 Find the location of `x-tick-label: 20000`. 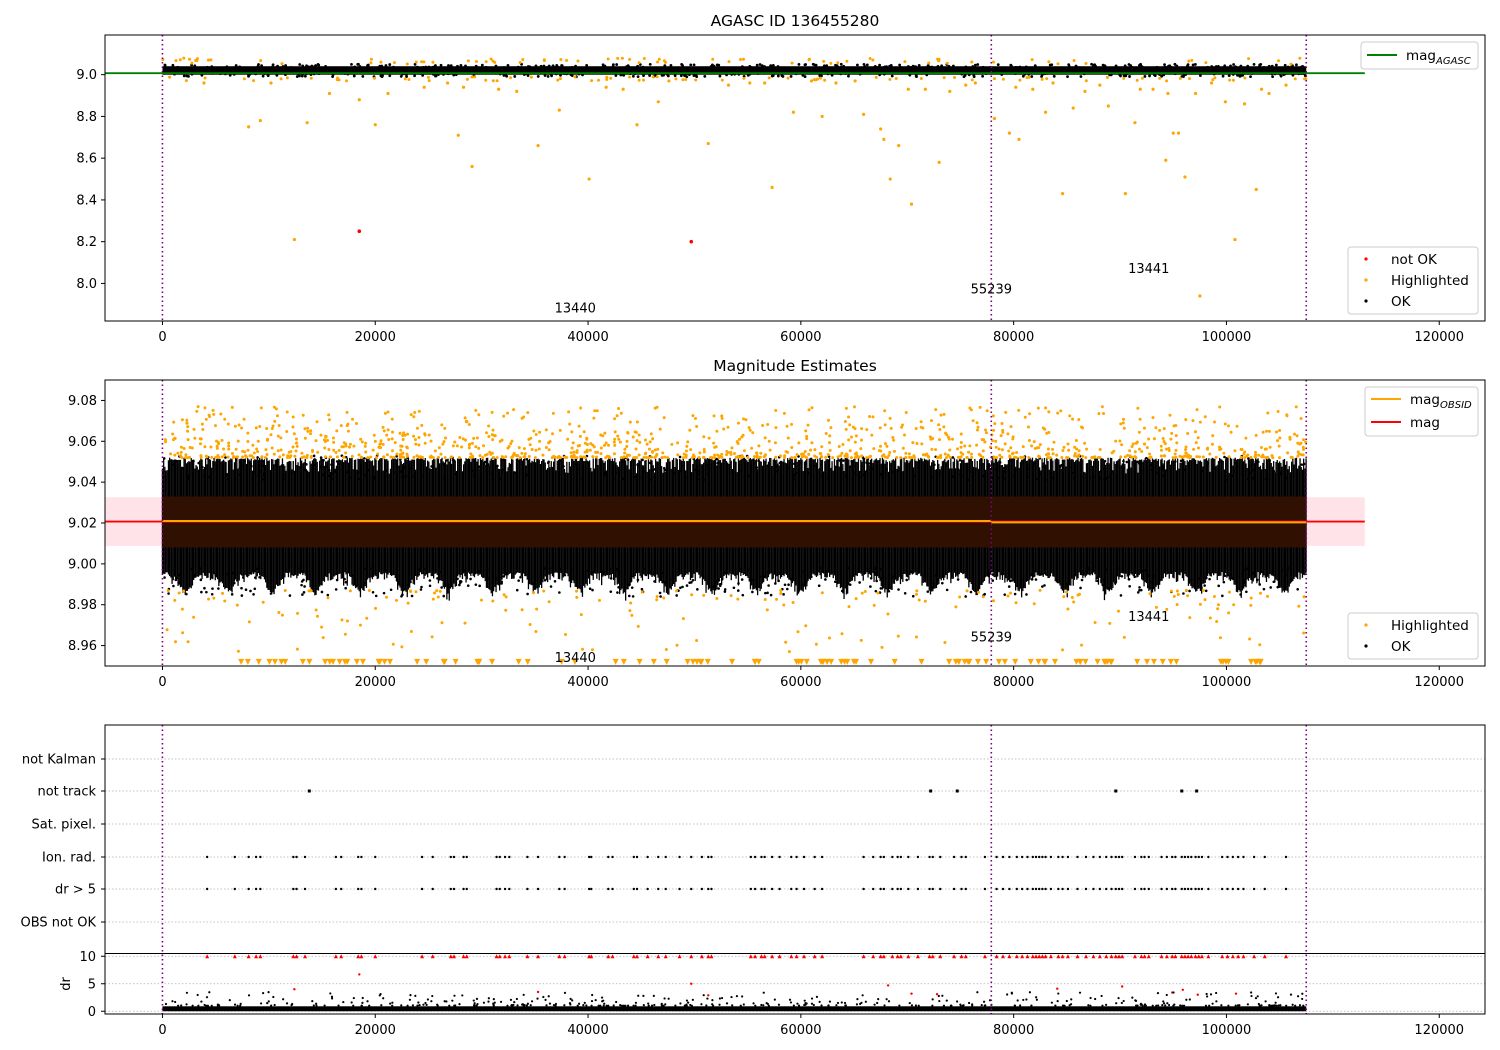

x-tick-label: 20000 is located at coordinates (375, 337).